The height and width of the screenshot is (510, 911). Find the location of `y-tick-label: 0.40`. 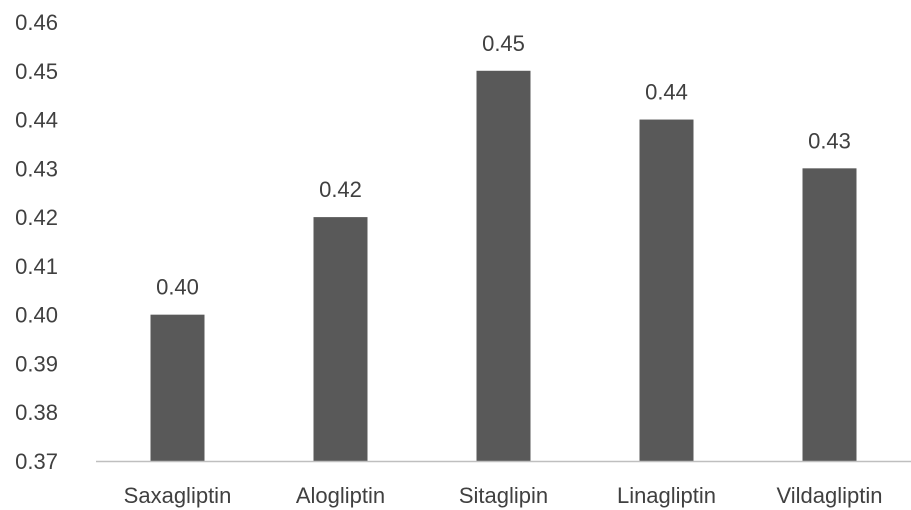

y-tick-label: 0.40 is located at coordinates (36, 315).